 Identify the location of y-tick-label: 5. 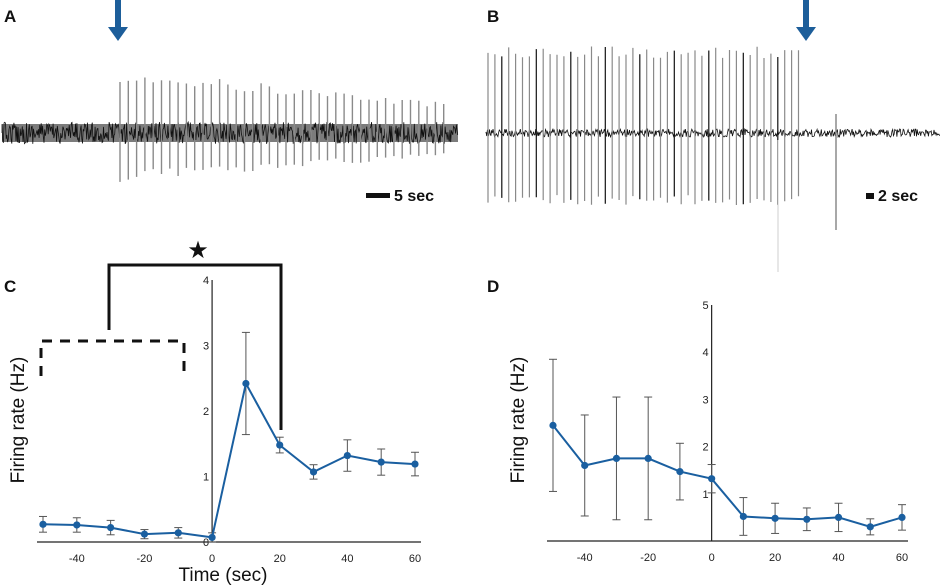
(706, 306).